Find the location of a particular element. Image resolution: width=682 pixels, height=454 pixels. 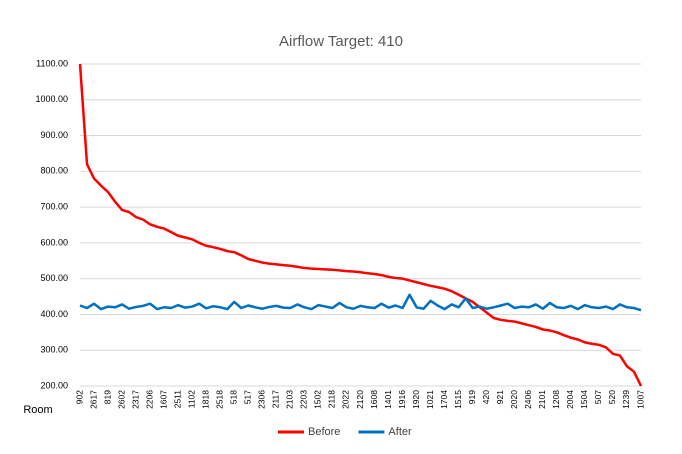

legend-label: Before is located at coordinates (324, 432).